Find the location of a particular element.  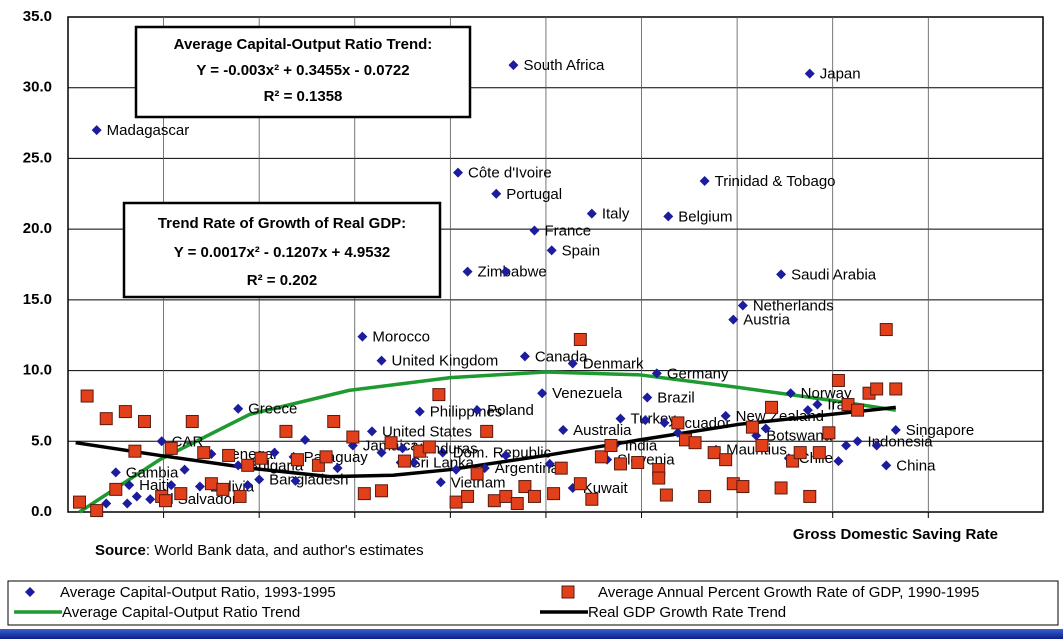

point-label: Morocco is located at coordinates (401, 337).